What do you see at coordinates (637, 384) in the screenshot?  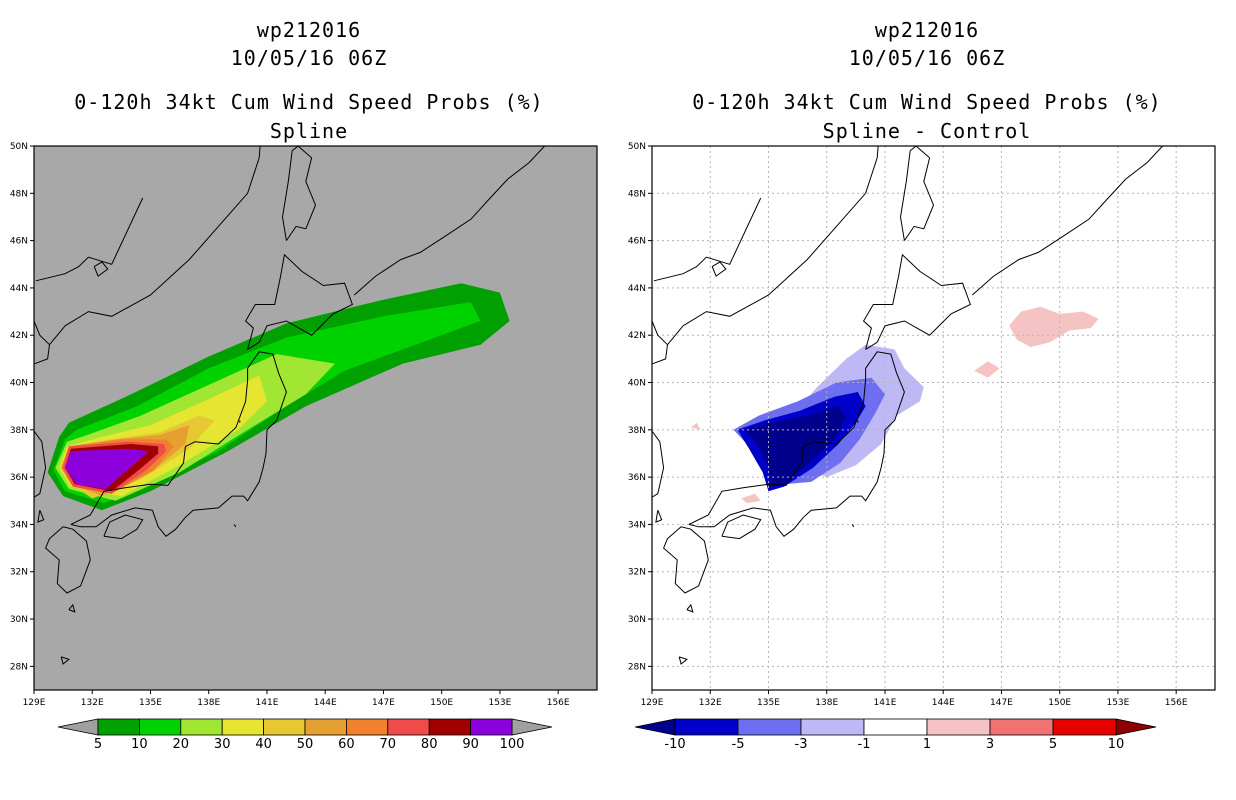 I see `lat-tick-label: 40N` at bounding box center [637, 384].